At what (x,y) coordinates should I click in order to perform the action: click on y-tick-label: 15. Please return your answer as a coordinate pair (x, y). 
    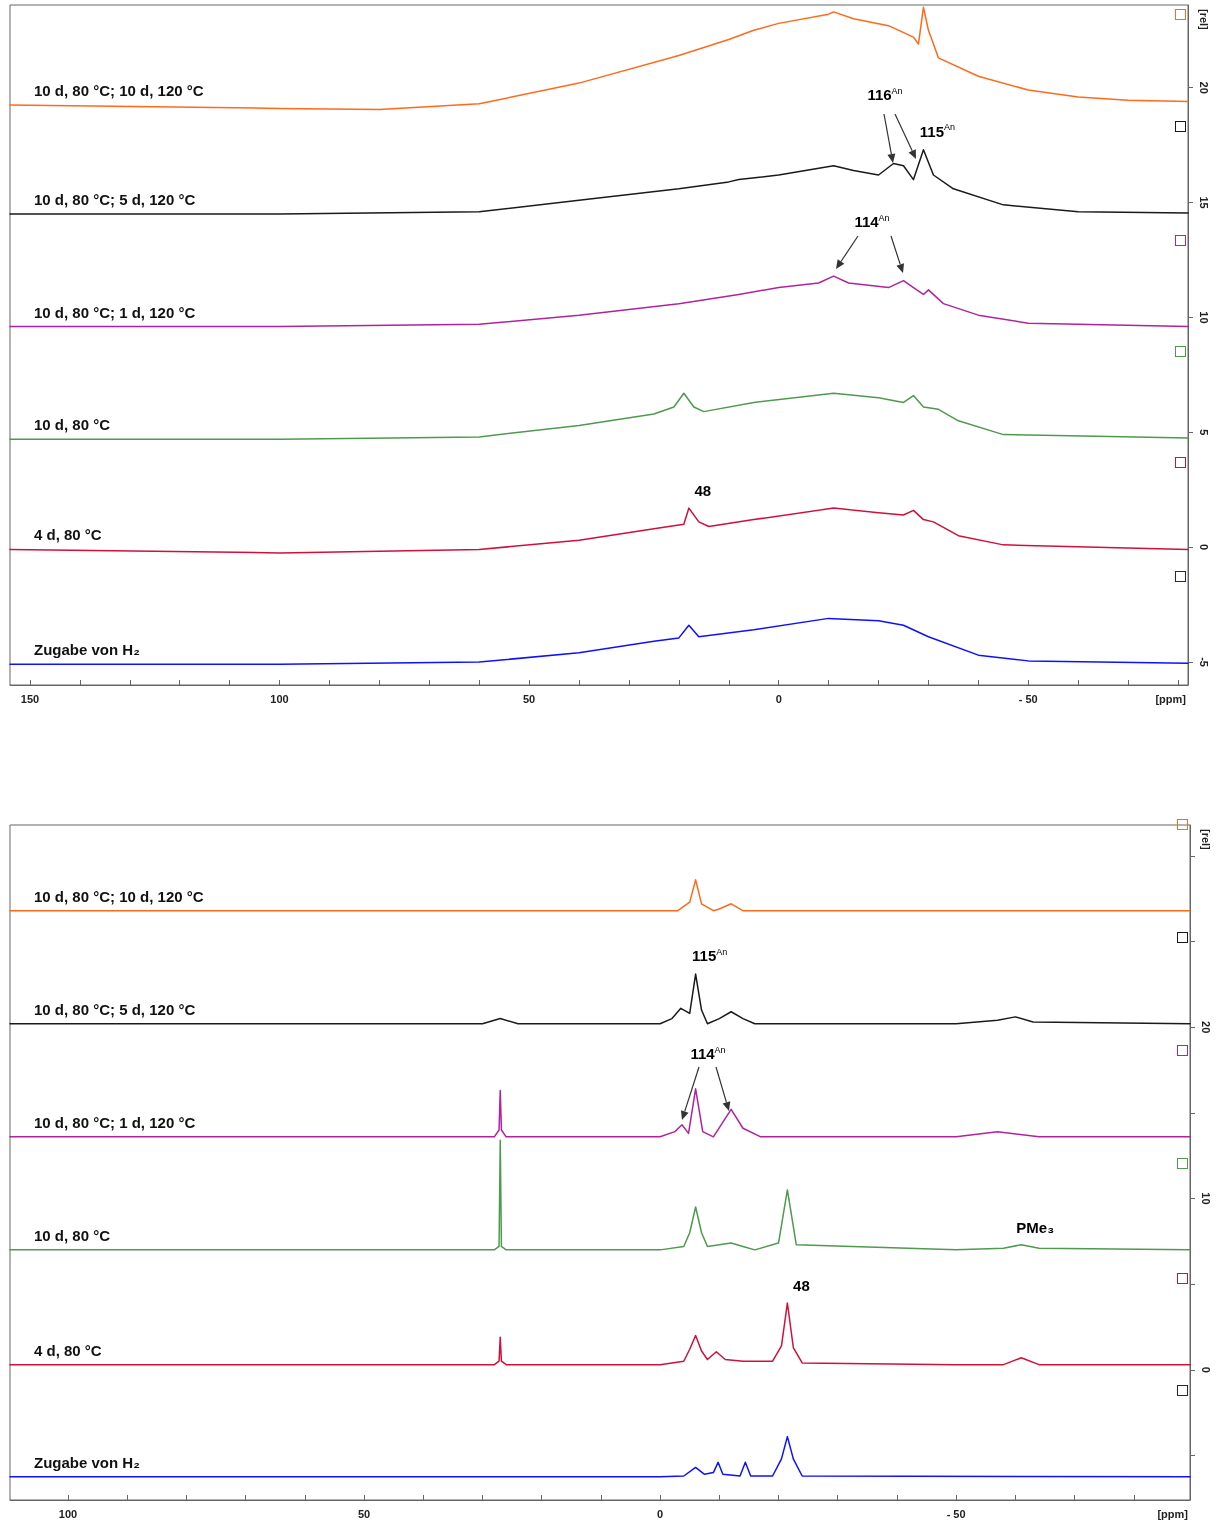
    Looking at the image, I should click on (1203, 202).